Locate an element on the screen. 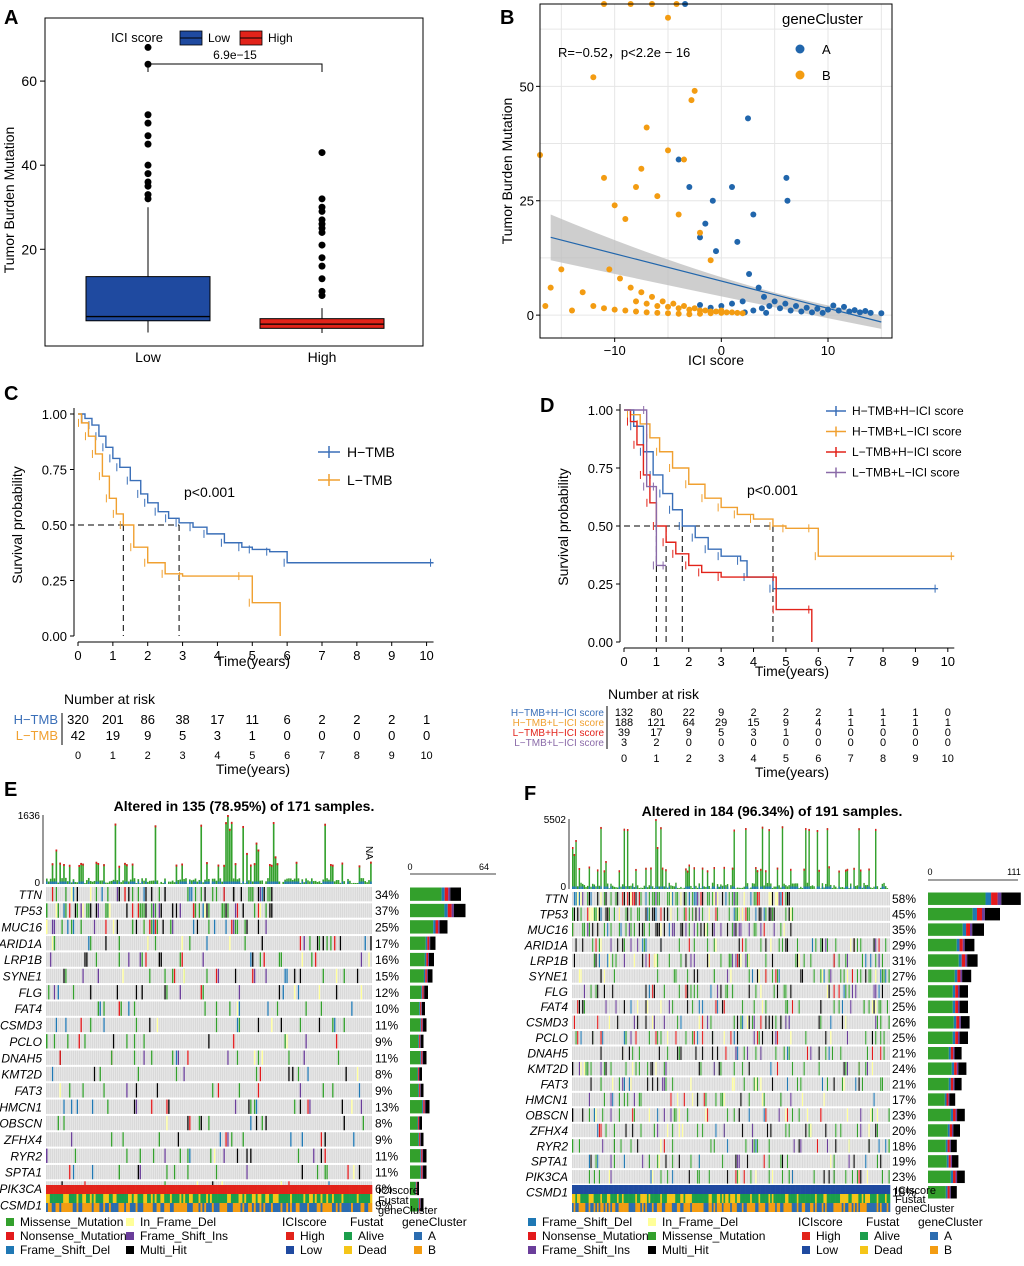 Image resolution: width=1024 pixels, height=1266 pixels. gene-label: FAT4 is located at coordinates (554, 1007).